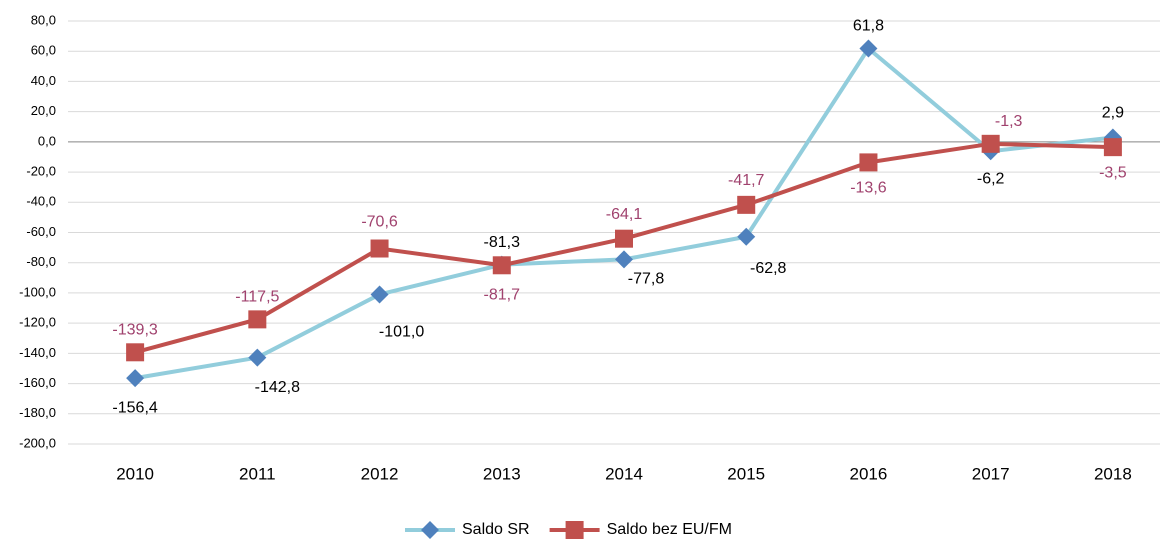  What do you see at coordinates (134, 330) in the screenshot?
I see `data-label: -139,3` at bounding box center [134, 330].